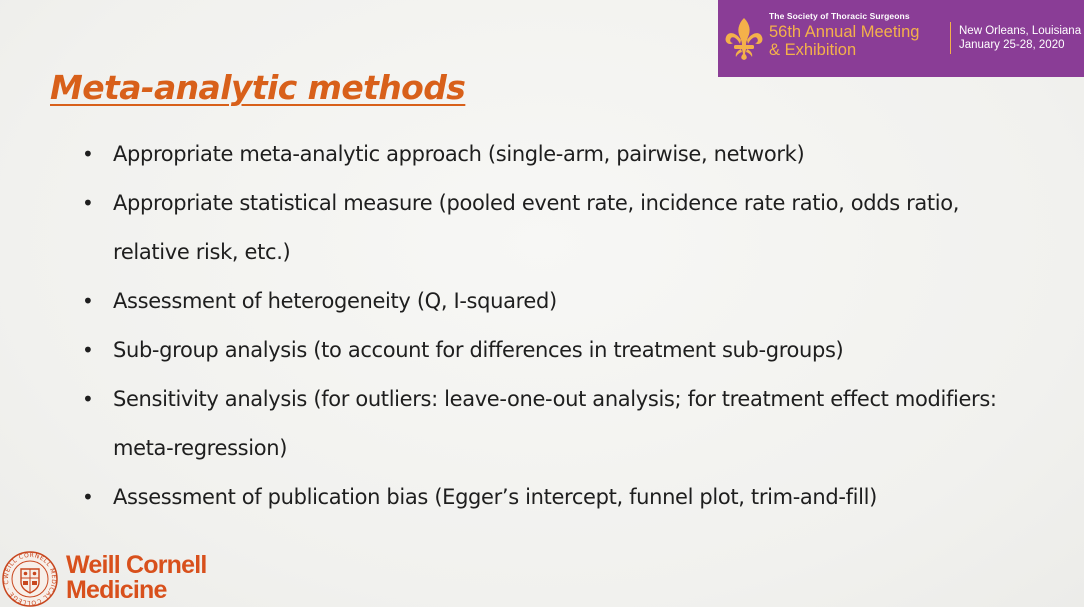 The height and width of the screenshot is (607, 1084). What do you see at coordinates (744, 39) in the screenshot?
I see `fleur-de-lis-icon` at bounding box center [744, 39].